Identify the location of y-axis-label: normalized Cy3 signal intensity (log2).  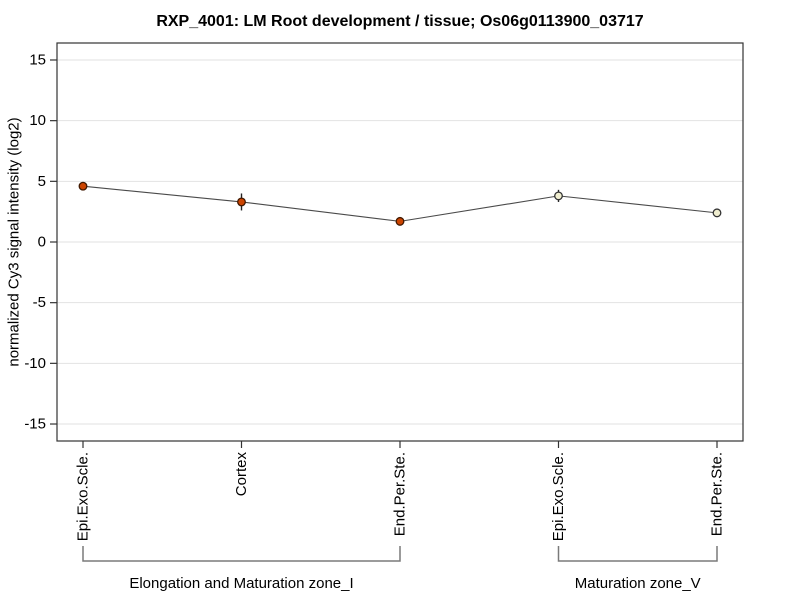
(14, 241).